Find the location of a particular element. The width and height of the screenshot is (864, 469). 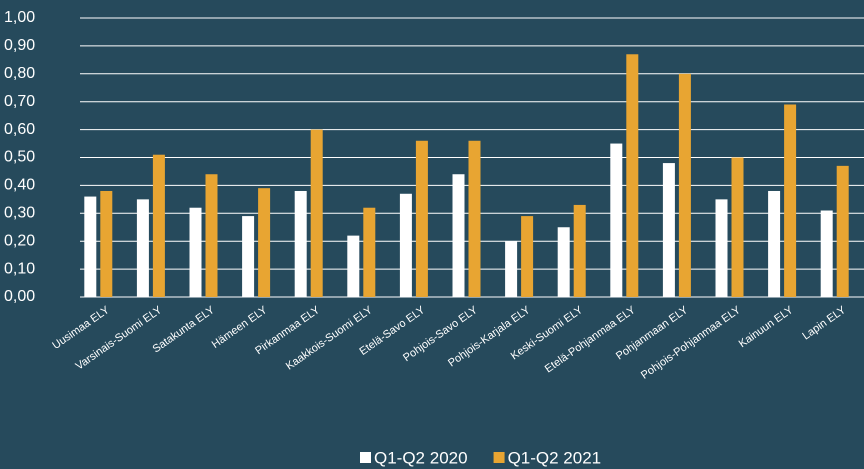

legend-label: Q1-Q2 2021 is located at coordinates (555, 457).